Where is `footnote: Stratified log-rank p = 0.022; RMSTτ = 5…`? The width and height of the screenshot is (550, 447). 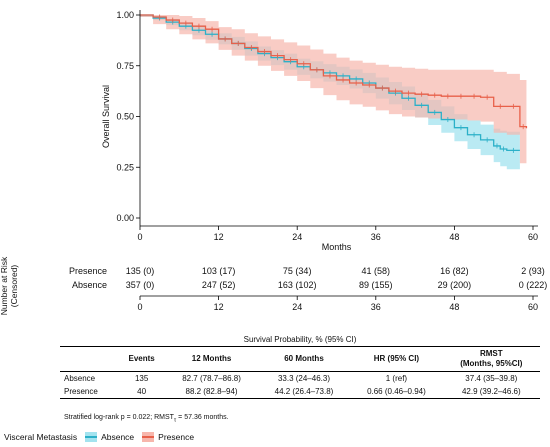 footnote: Stratified log-rank p = 0.022; RMSTτ = 5… is located at coordinates (146, 418).